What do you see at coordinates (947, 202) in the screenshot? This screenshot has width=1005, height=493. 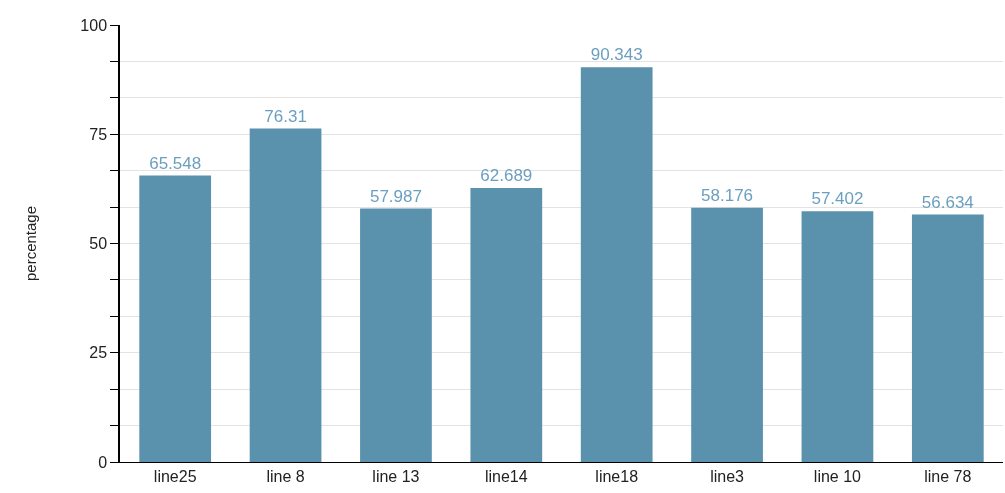 I see `data-label: 56.634` at bounding box center [947, 202].